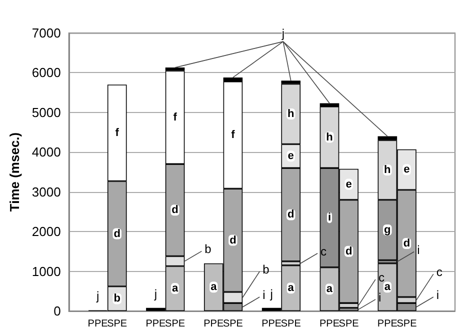 This screenshot has height=333, width=474. I want to click on series-label: f, so click(117, 132).